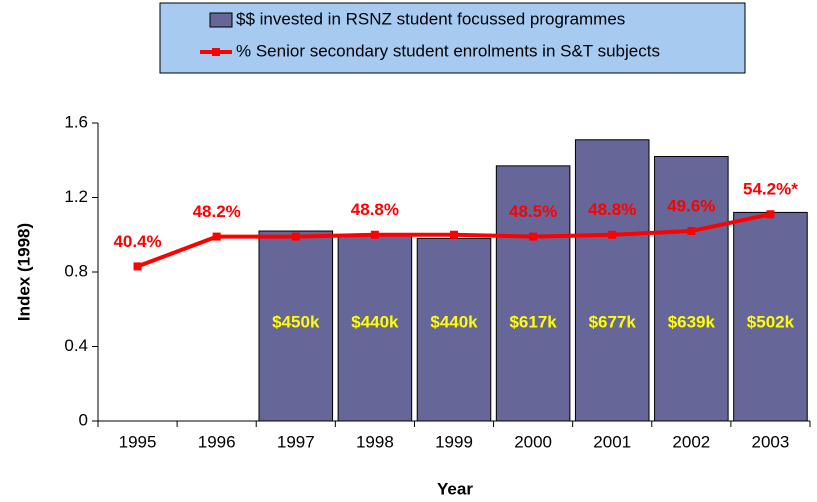 Image resolution: width=817 pixels, height=502 pixels. I want to click on x-tick-label: 2002, so click(691, 441).